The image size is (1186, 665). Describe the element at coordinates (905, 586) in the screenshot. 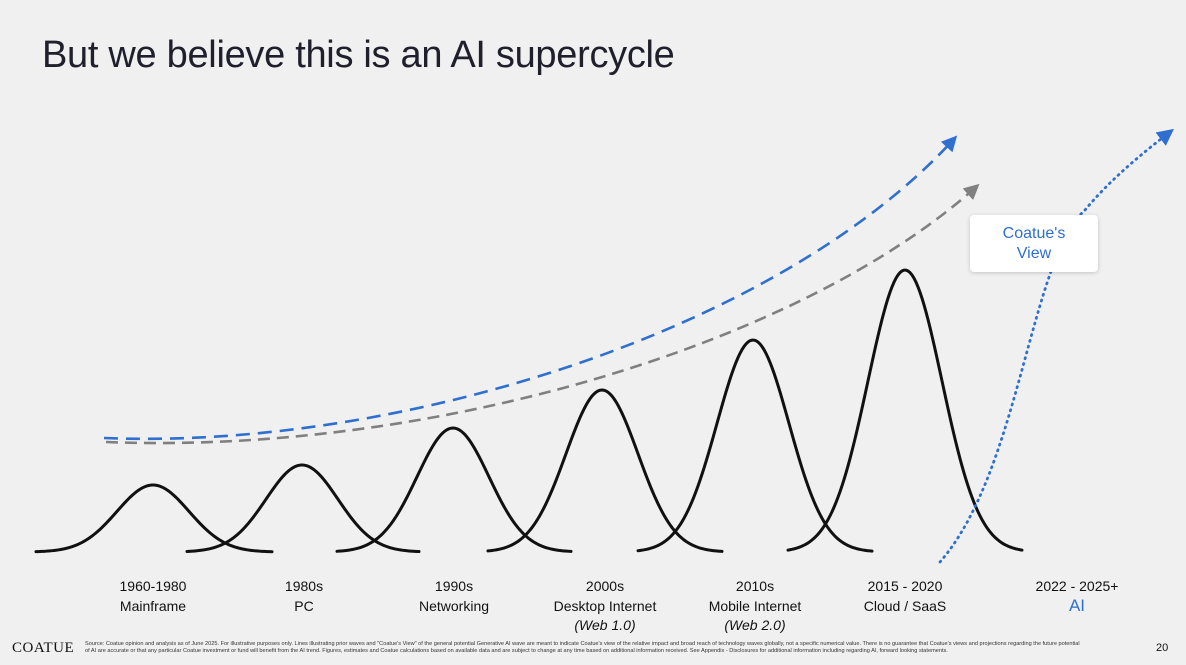

I see `era-years: 2015 - 2020` at that location.